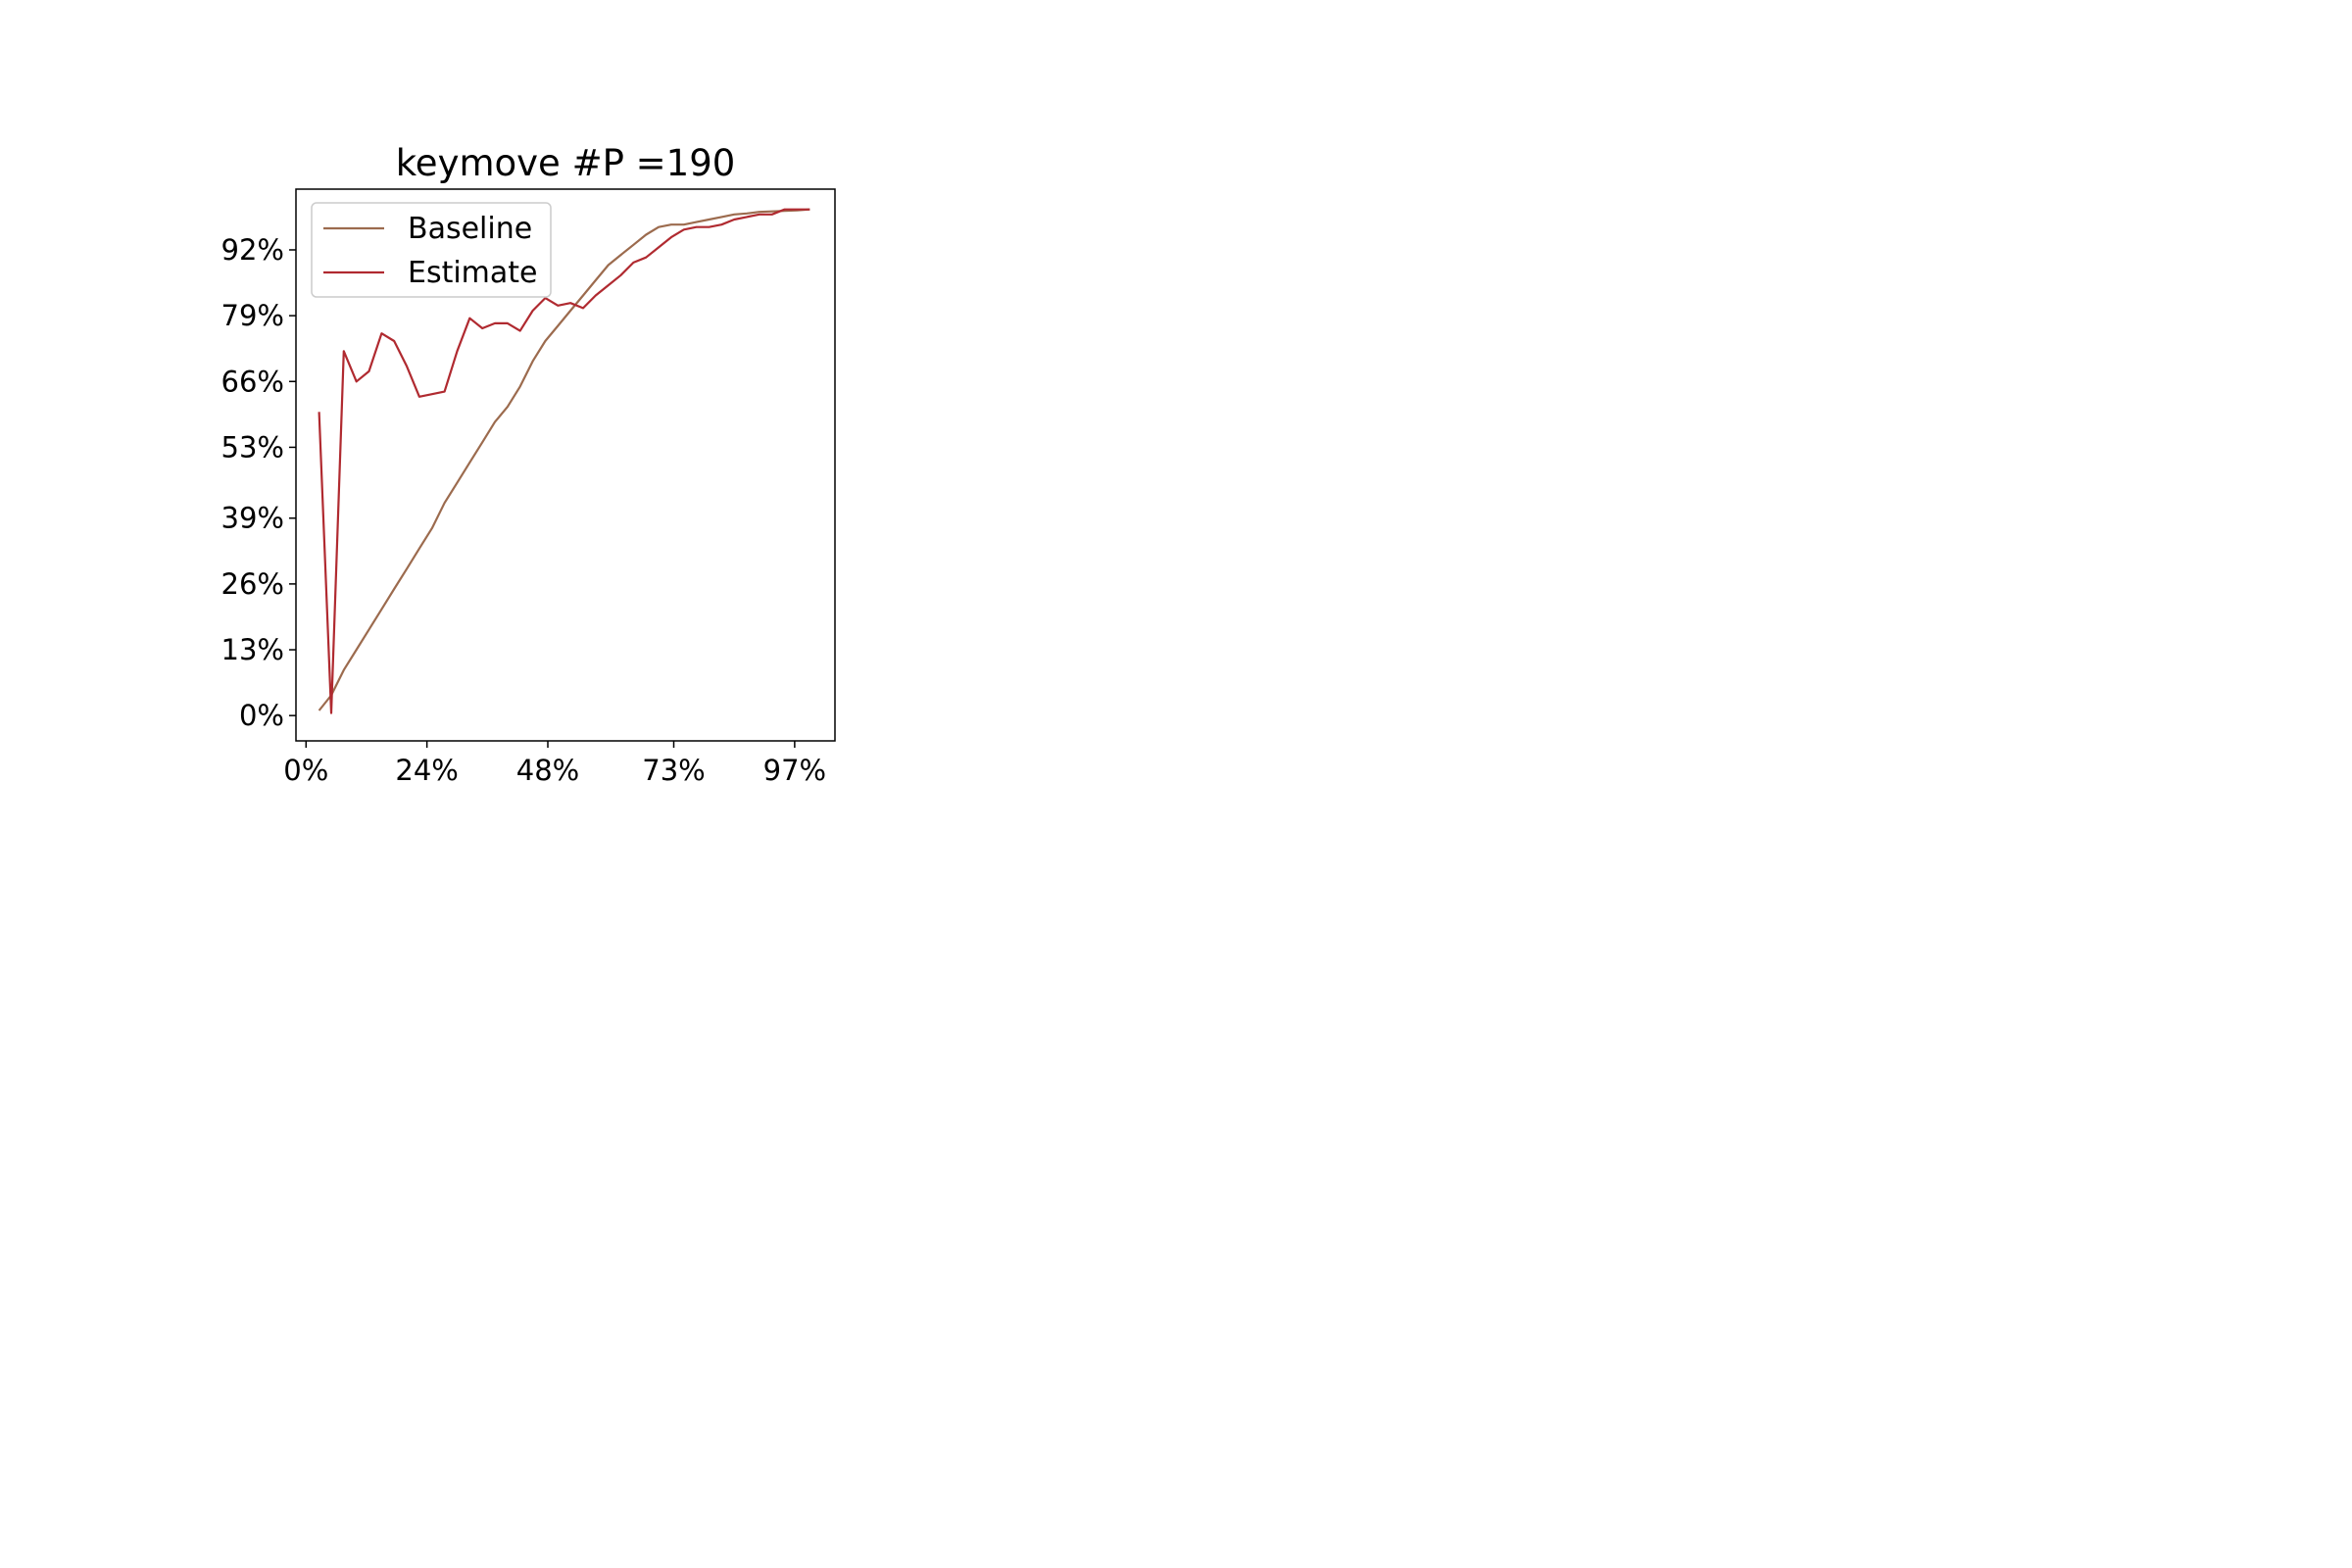 The image size is (2352, 1568). I want to click on x-tick-label: 0%, so click(305, 770).